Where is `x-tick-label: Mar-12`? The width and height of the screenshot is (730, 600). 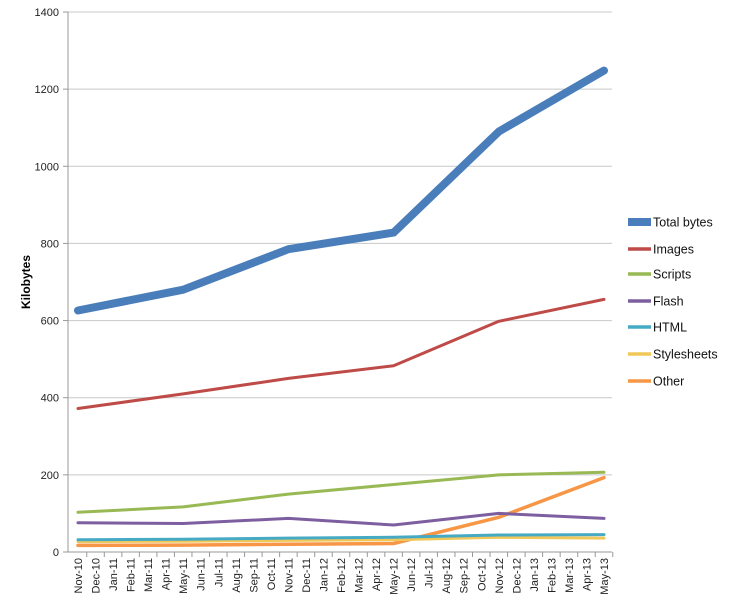
x-tick-label: Mar-12 is located at coordinates (360, 575).